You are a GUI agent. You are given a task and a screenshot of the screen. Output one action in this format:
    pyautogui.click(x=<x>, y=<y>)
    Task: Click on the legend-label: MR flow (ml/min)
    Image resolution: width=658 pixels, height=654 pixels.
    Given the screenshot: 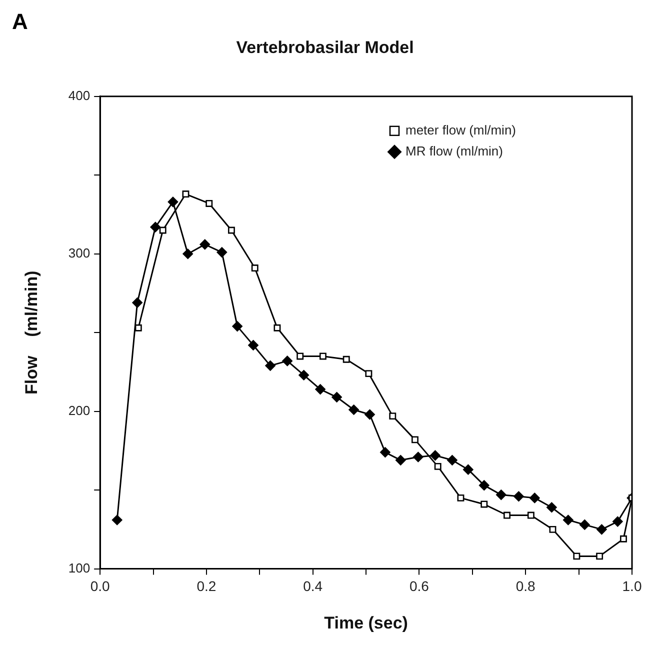 What is the action you would take?
    pyautogui.click(x=454, y=150)
    